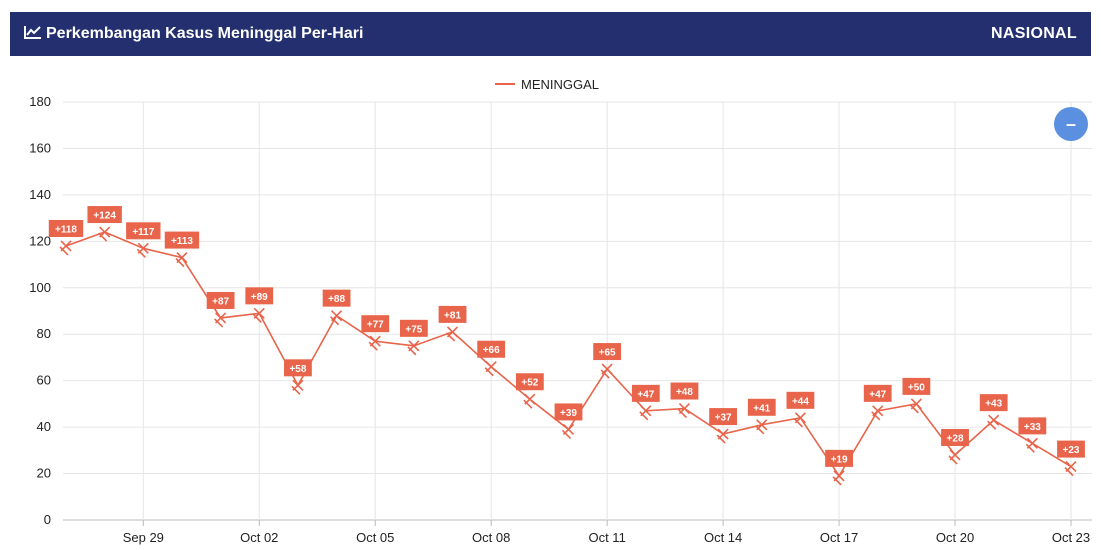  I want to click on x-tick-label: Oct 17, so click(839, 537).